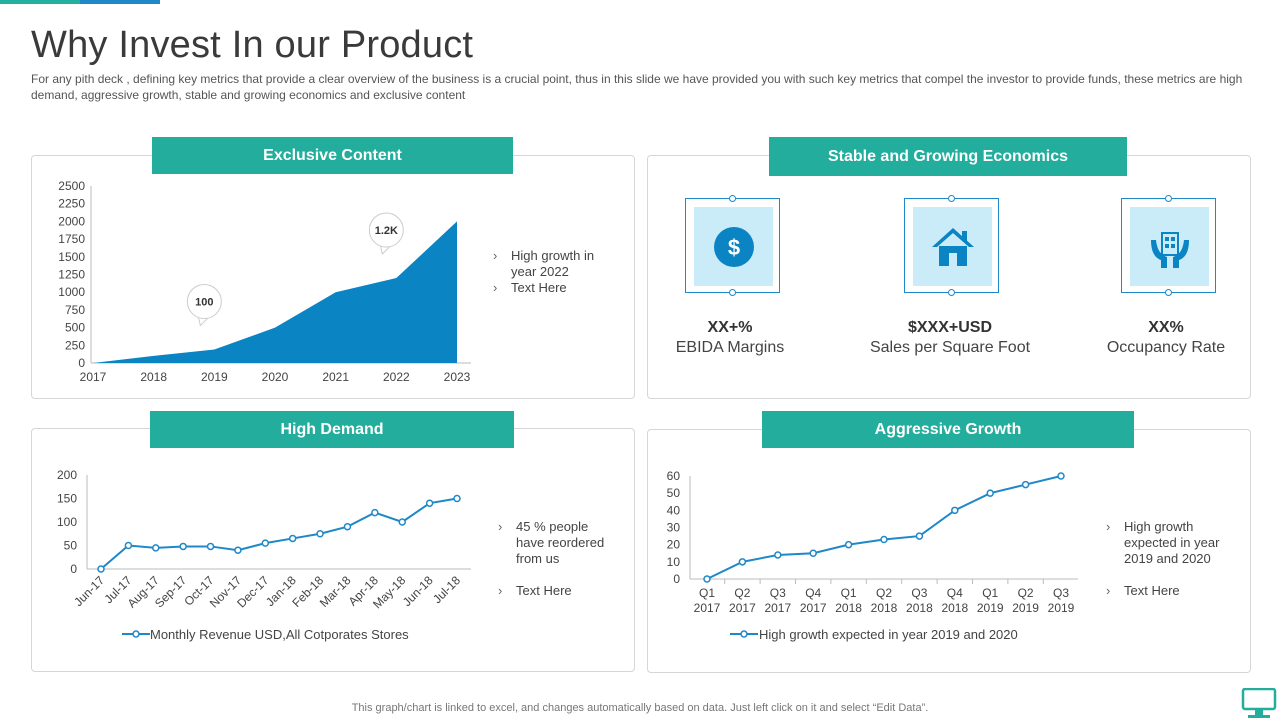 This screenshot has width=1280, height=720. What do you see at coordinates (555, 264) in the screenshot?
I see `bullet-item: › High growth in year 2022` at bounding box center [555, 264].